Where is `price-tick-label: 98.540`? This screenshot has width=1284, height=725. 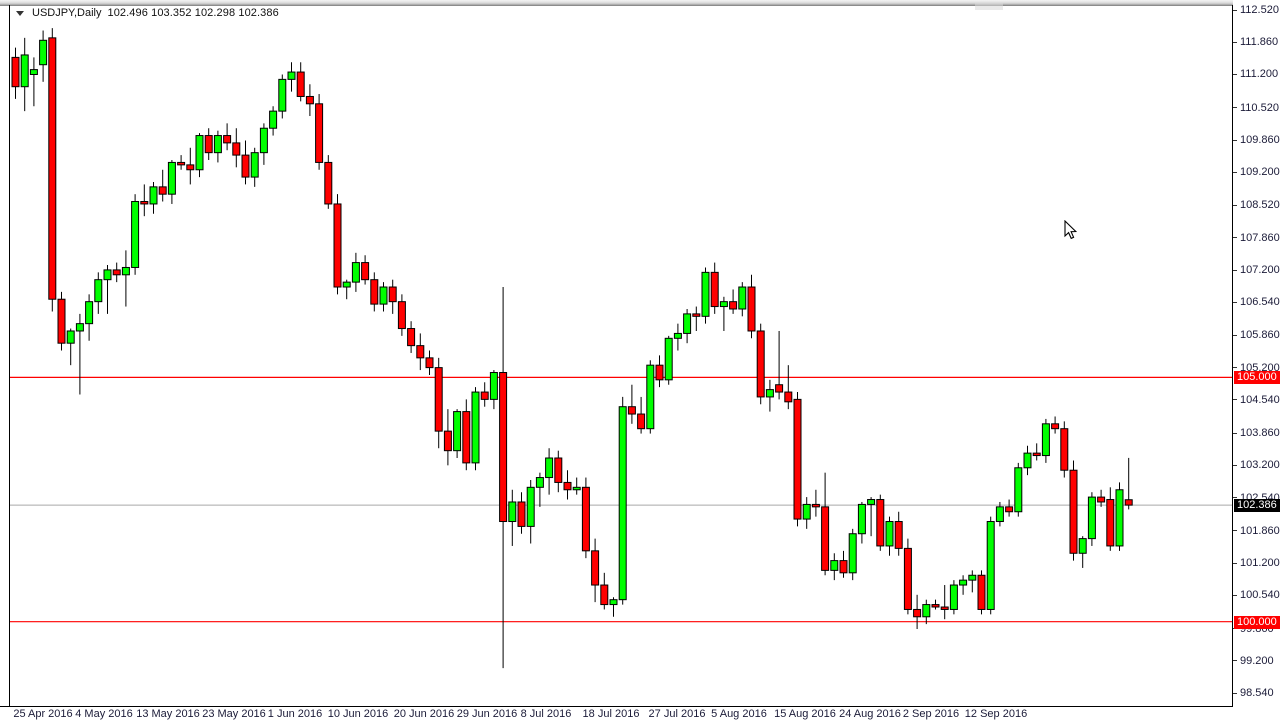 price-tick-label: 98.540 is located at coordinates (1253, 693).